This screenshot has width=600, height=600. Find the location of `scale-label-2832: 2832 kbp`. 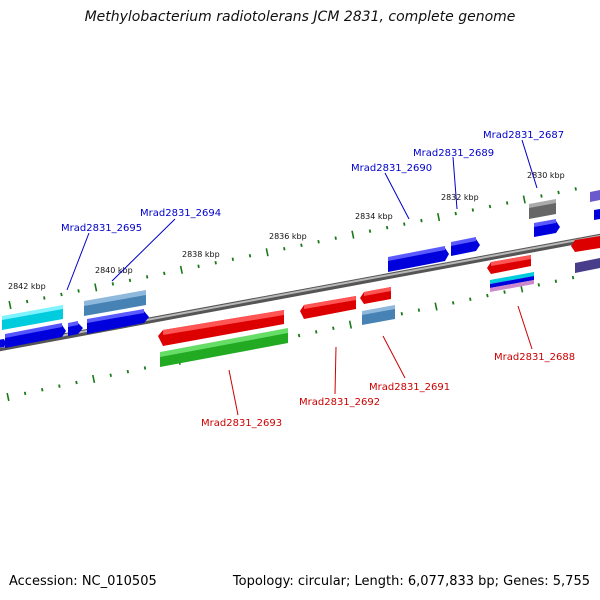

scale-label-2832: 2832 kbp is located at coordinates (460, 197).